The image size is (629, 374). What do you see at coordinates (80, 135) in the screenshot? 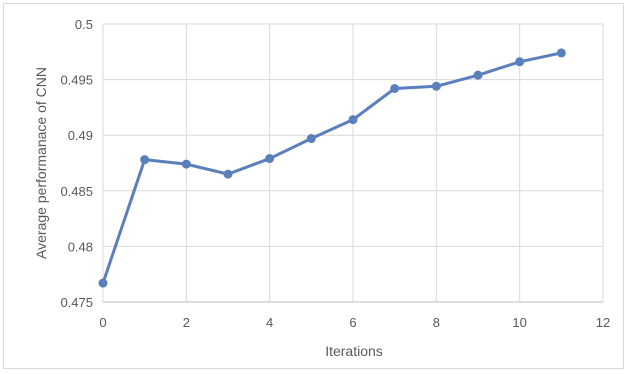
I see `y-tick-label: 0.49` at bounding box center [80, 135].